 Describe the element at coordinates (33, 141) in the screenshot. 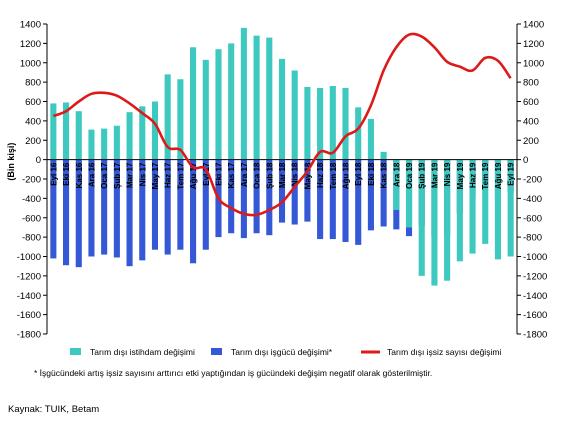

I see `y-tick-label-left: 200` at that location.